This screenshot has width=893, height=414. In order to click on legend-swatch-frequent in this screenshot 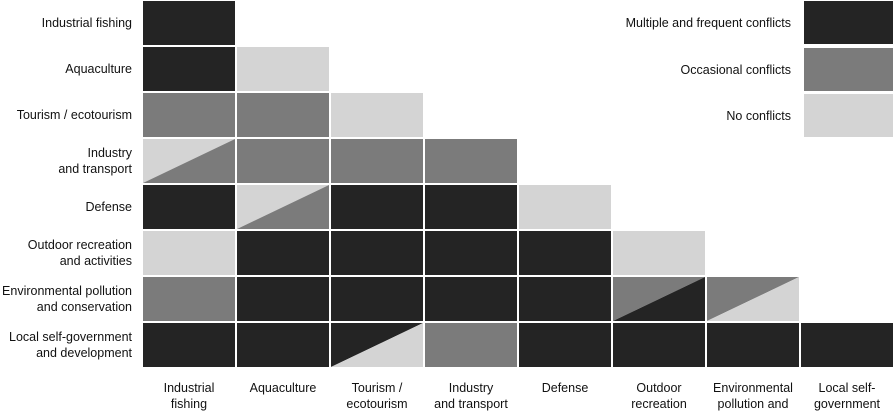, I will do `click(848, 22)`.